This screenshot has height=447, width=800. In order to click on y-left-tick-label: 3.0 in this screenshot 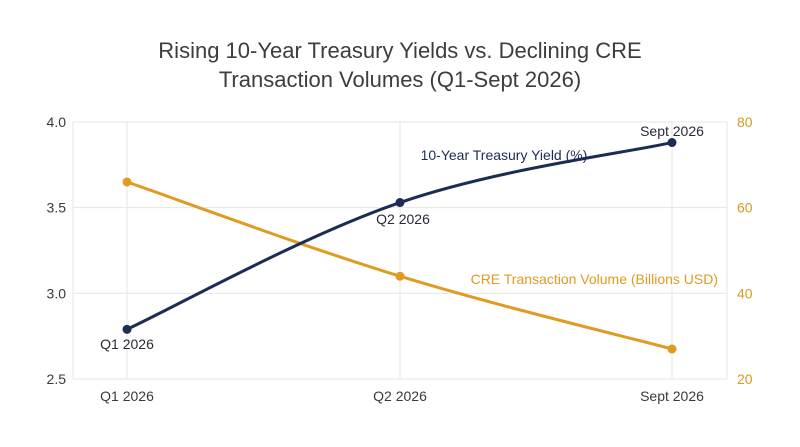, I will do `click(57, 293)`.